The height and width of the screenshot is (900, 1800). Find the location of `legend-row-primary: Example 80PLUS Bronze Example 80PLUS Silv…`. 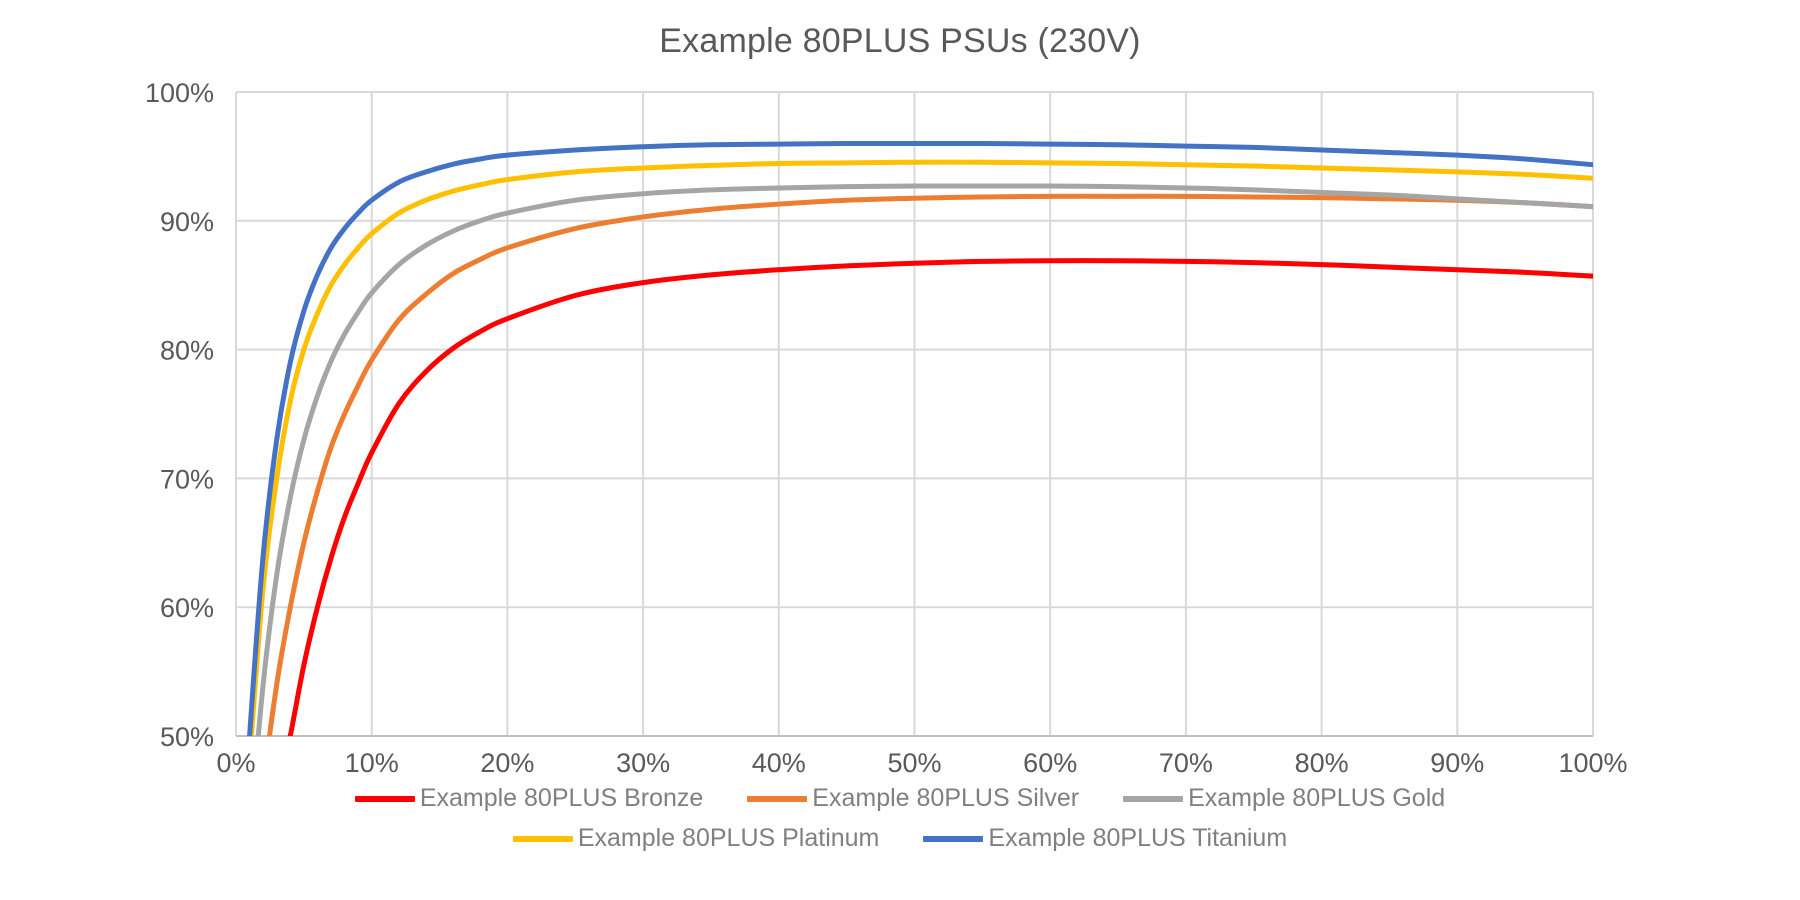

legend-row-primary: Example 80PLUS Bronze Example 80PLUS Silv… is located at coordinates (900, 798).